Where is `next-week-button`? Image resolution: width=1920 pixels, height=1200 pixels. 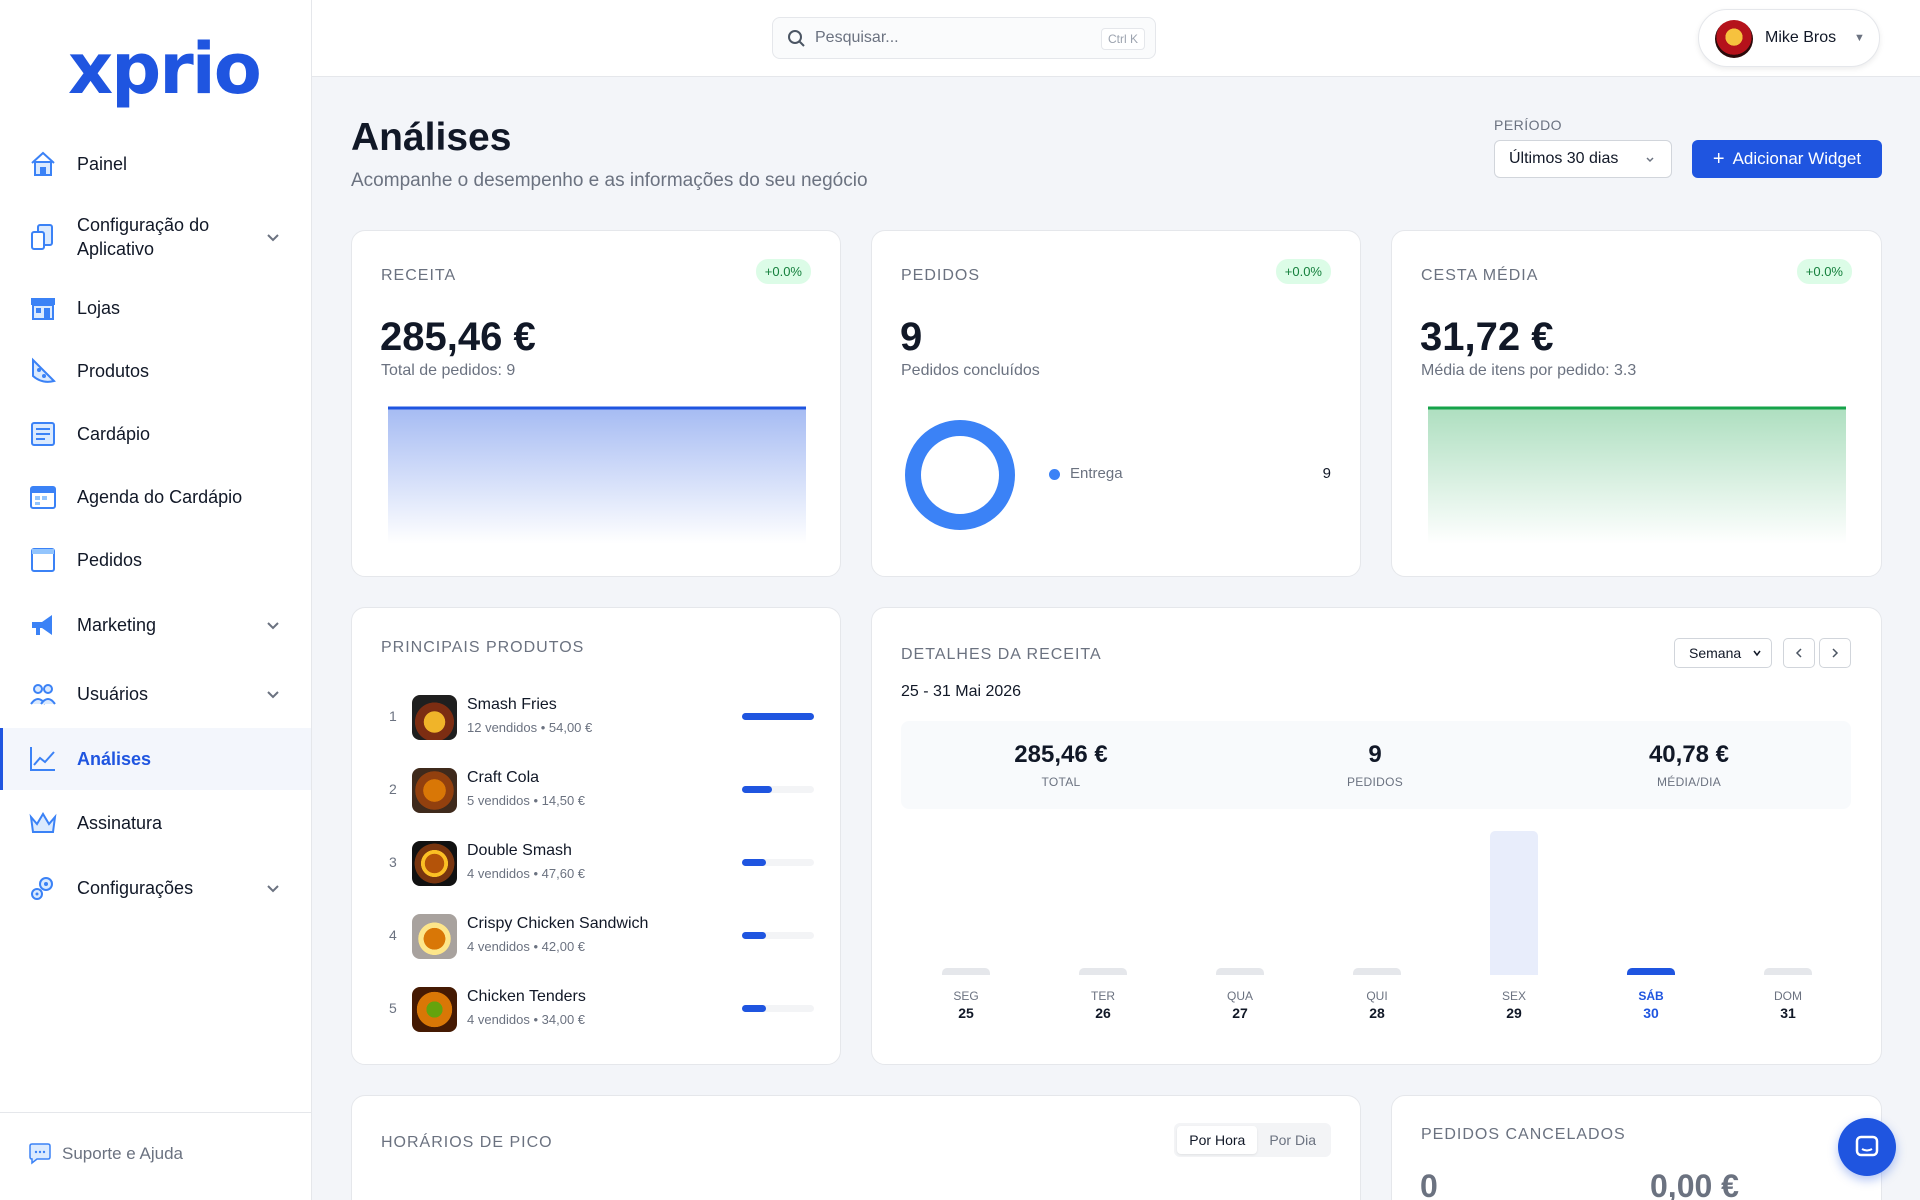
next-week-button is located at coordinates (1835, 653).